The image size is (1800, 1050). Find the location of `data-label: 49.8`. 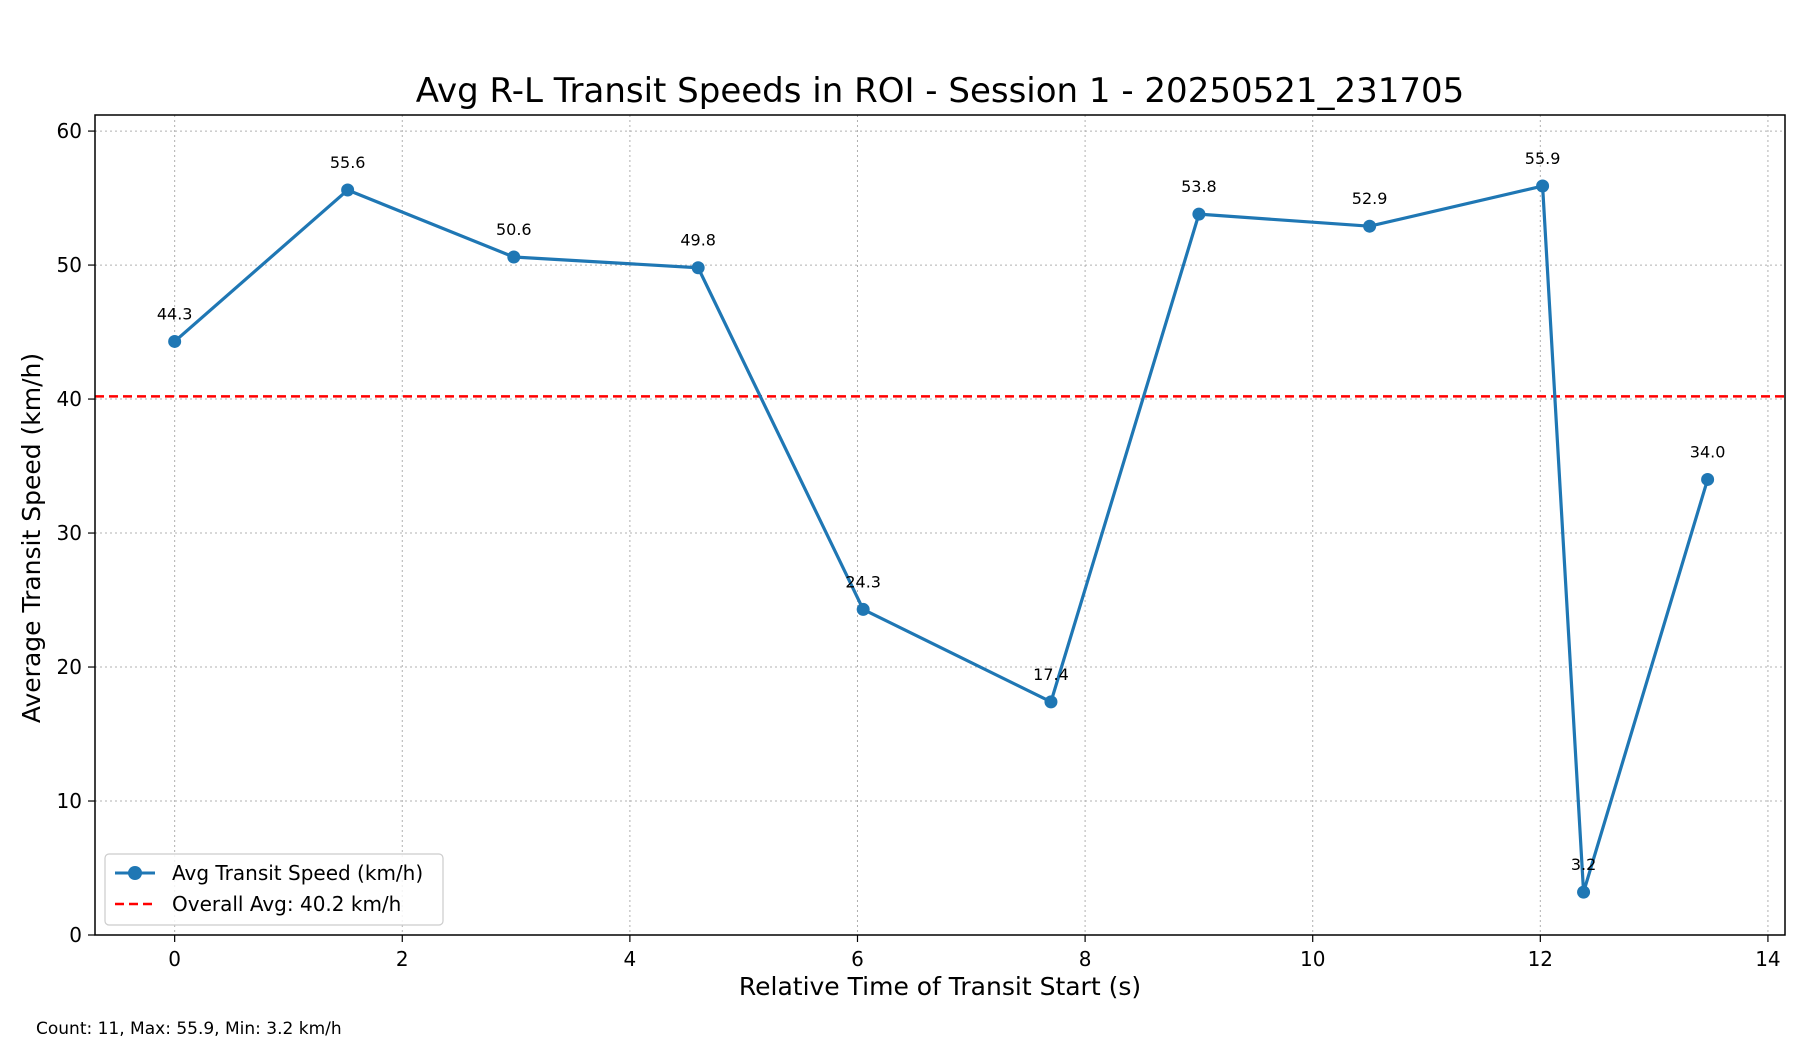

data-label: 49.8 is located at coordinates (698, 240).